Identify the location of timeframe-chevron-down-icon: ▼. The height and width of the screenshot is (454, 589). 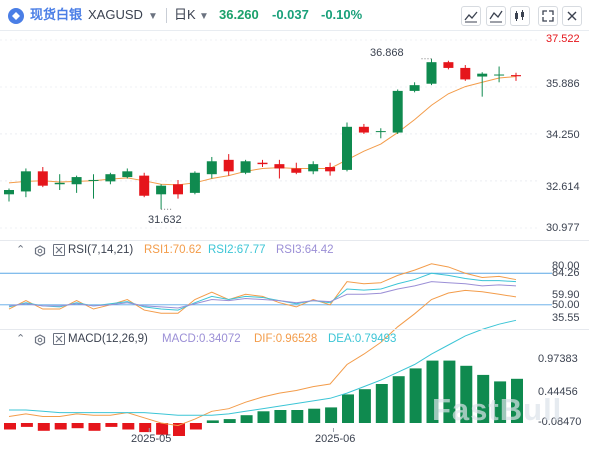
(204, 16).